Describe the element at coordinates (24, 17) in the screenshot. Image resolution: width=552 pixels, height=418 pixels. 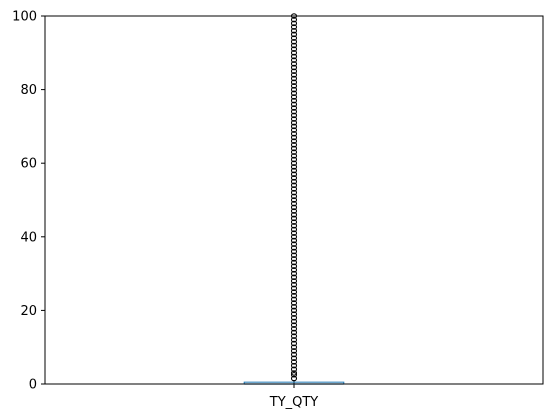
I see `y-tick-label: 100` at that location.